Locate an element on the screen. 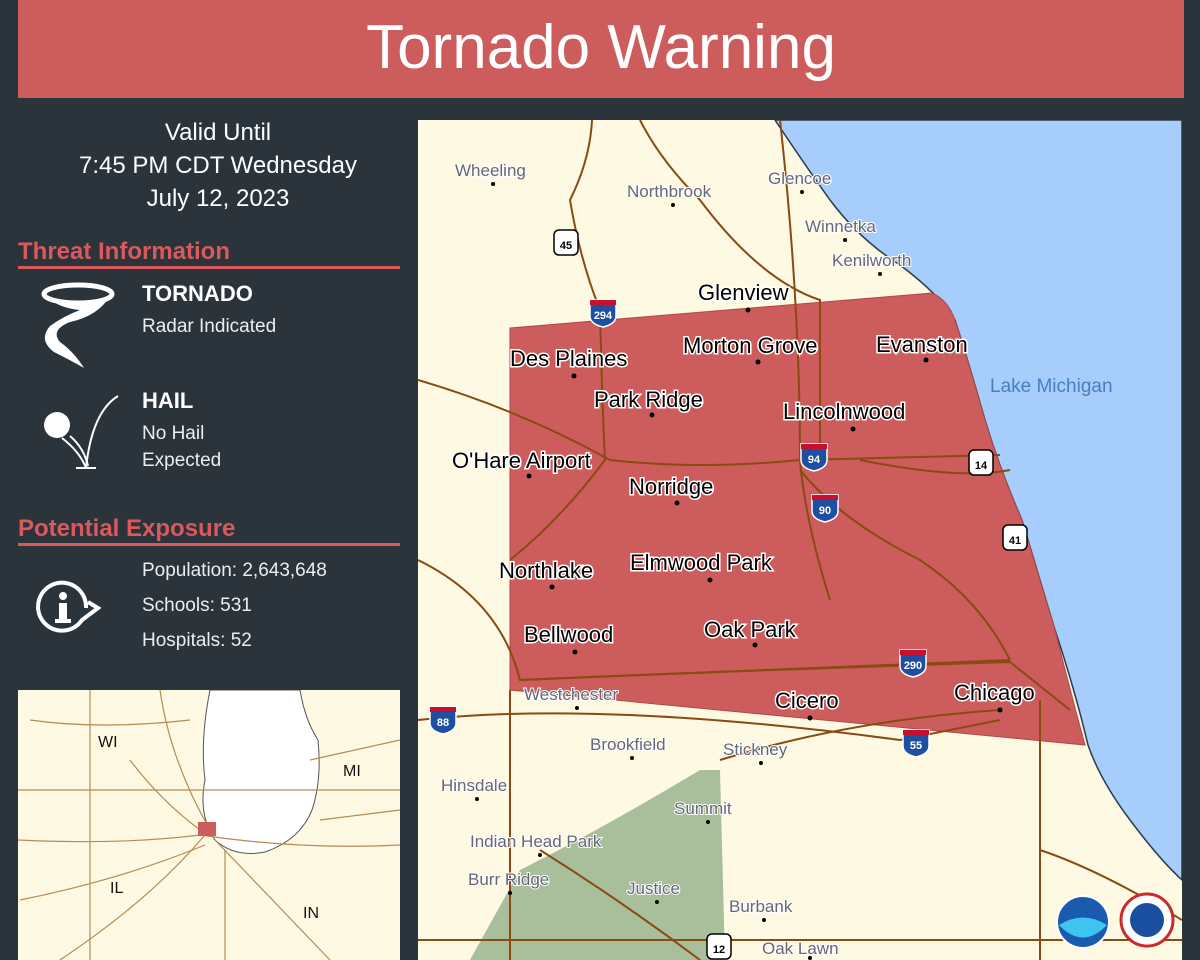 The height and width of the screenshot is (960, 1200). city-justice: Justice is located at coordinates (653, 891).